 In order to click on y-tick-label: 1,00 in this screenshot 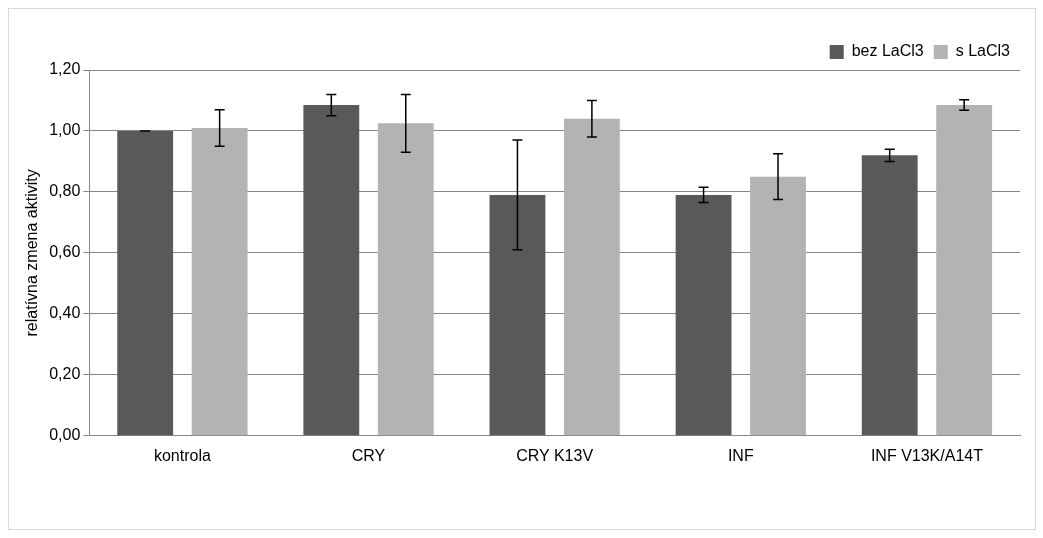, I will do `click(65, 130)`.